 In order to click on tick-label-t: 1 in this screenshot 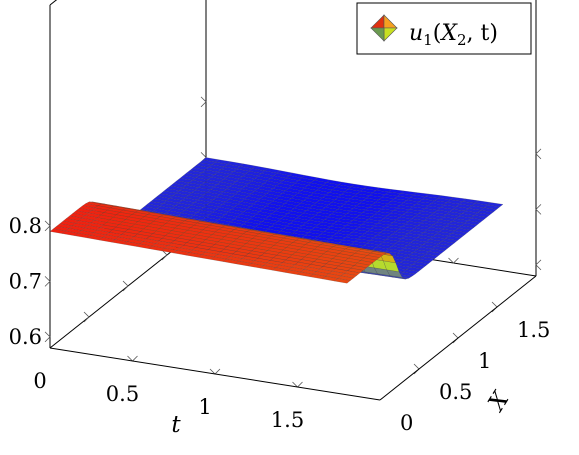, I will do `click(204, 407)`.